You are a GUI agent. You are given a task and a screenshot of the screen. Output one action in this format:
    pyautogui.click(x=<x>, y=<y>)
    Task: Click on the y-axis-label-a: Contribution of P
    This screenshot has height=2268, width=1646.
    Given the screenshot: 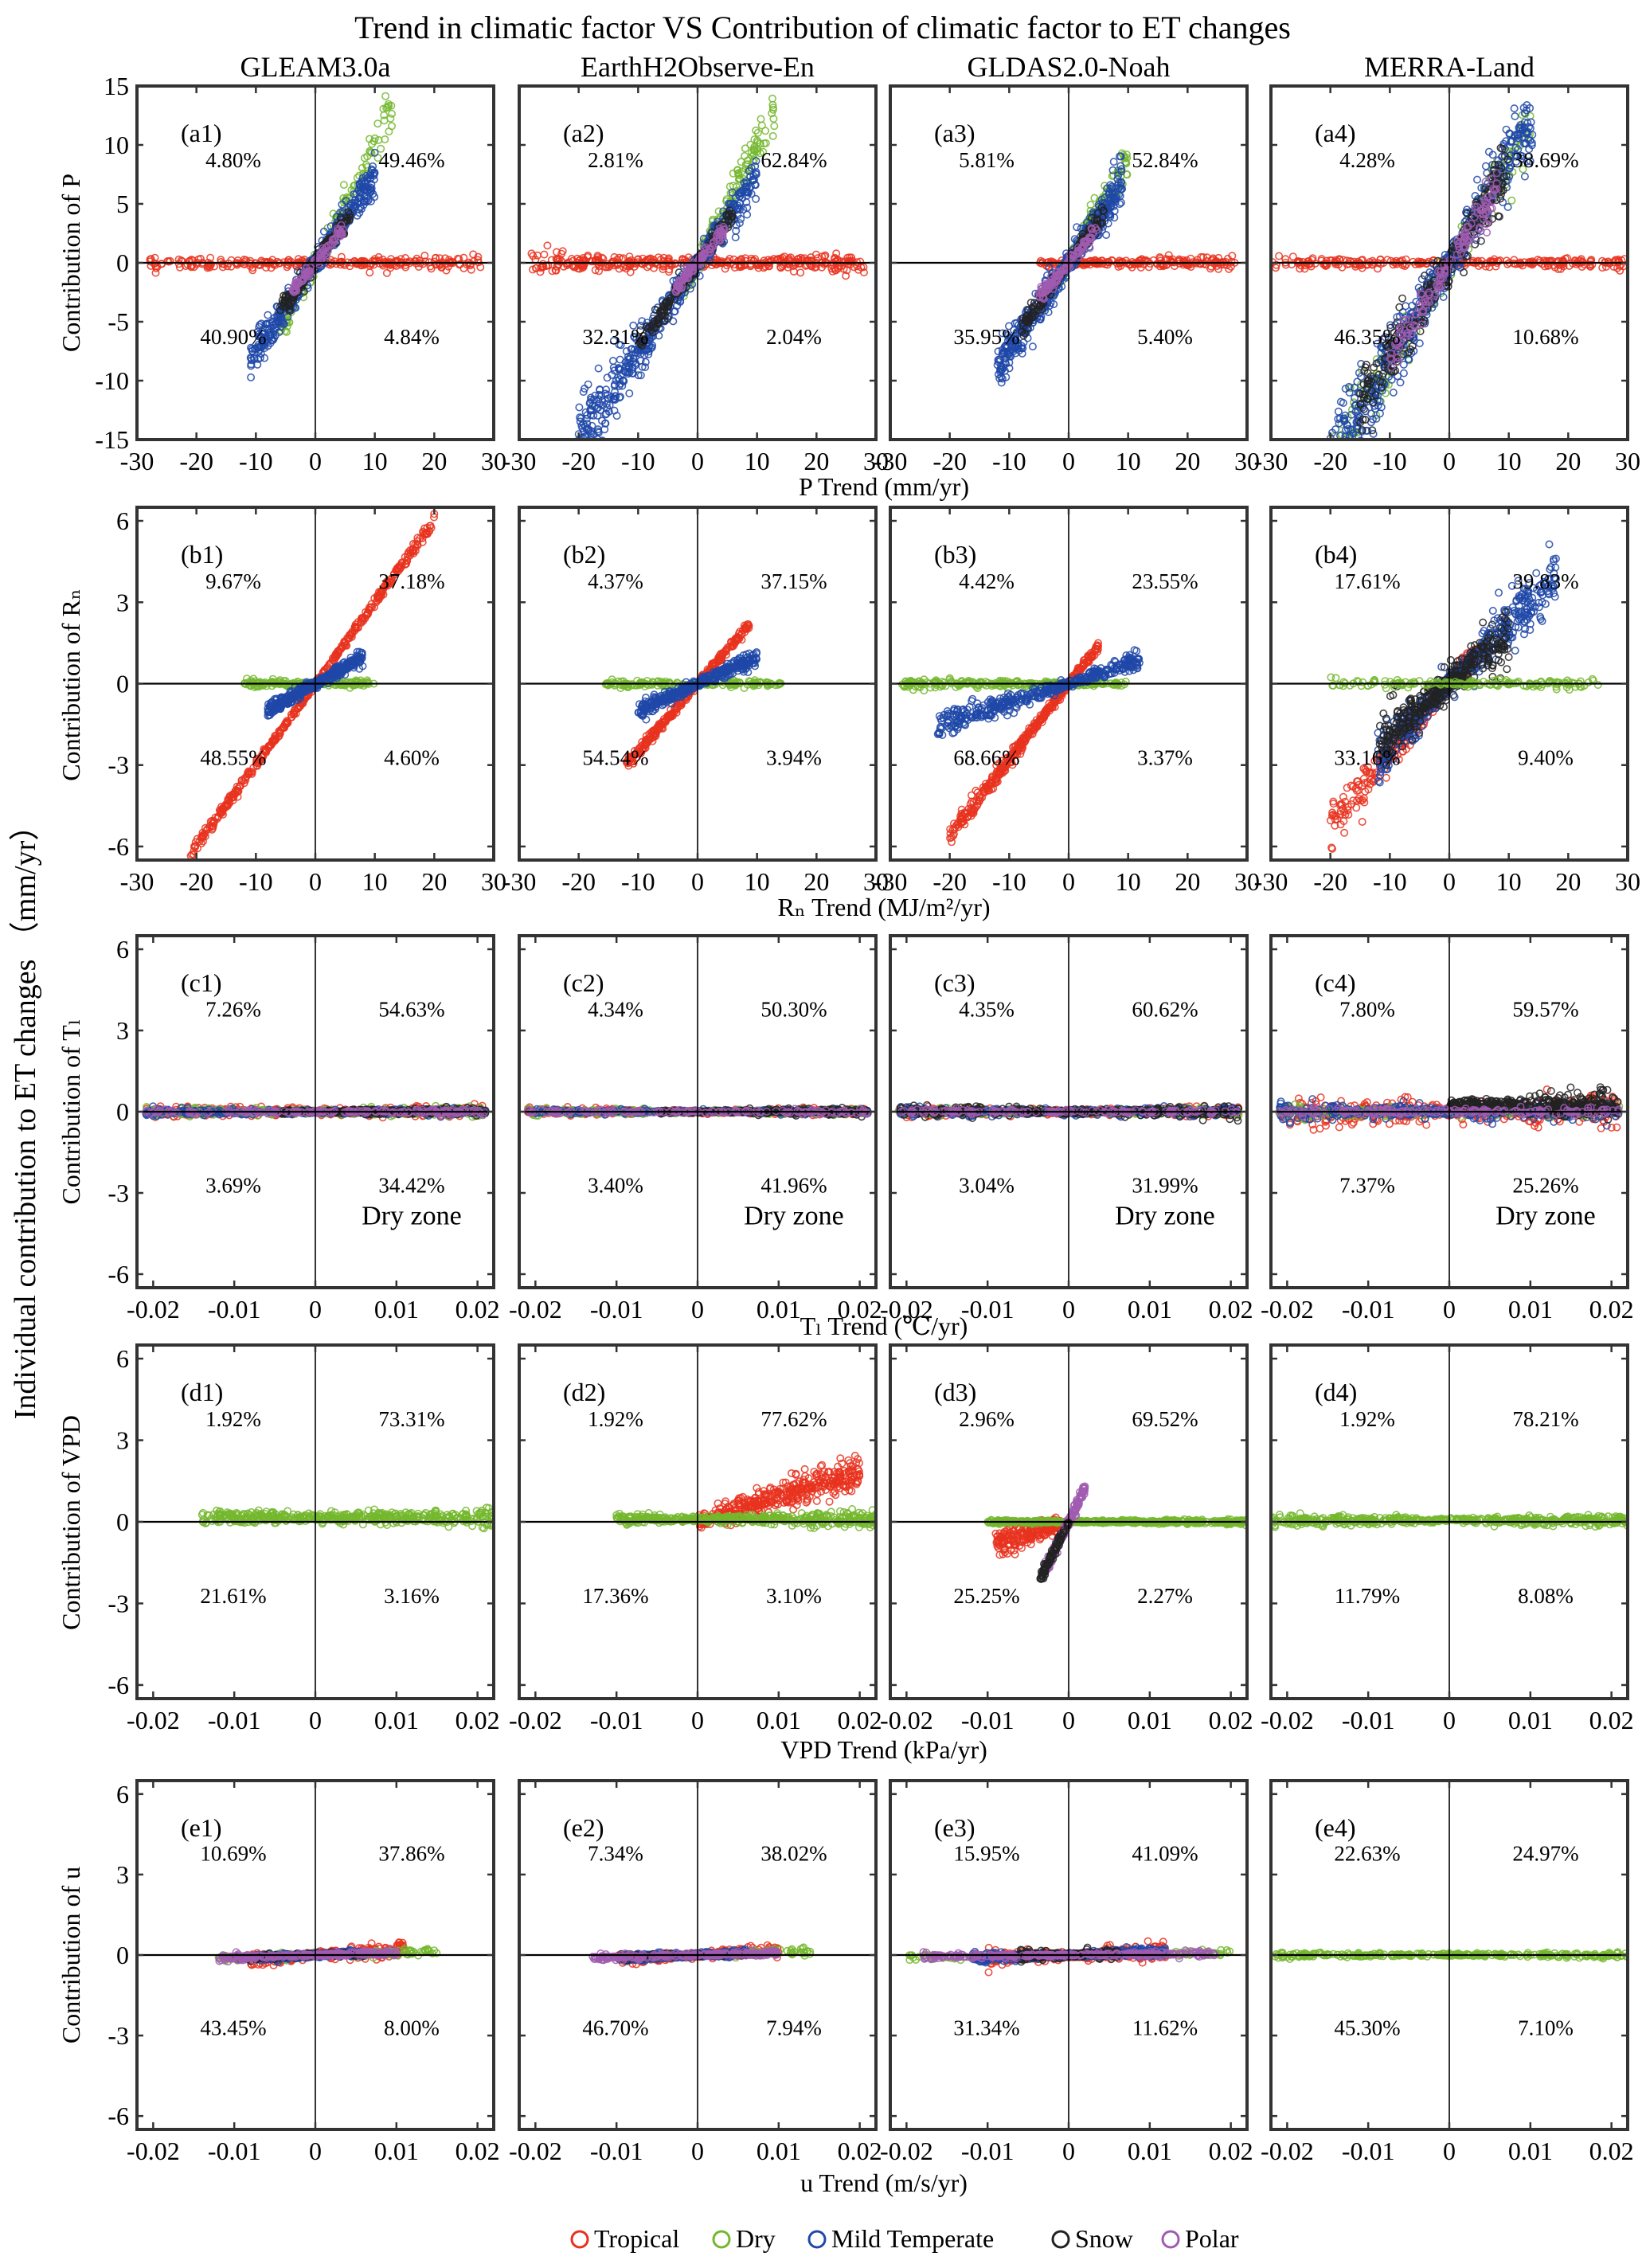 What is the action you would take?
    pyautogui.click(x=71, y=263)
    